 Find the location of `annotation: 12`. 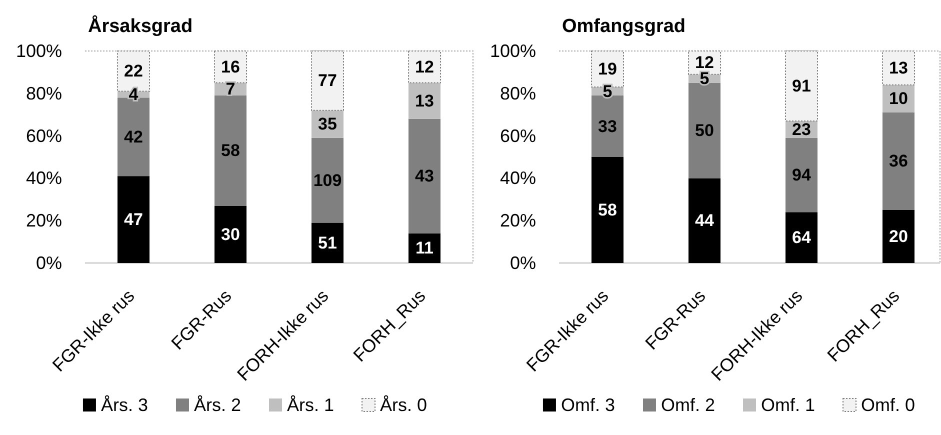

annotation: 12 is located at coordinates (424, 66).